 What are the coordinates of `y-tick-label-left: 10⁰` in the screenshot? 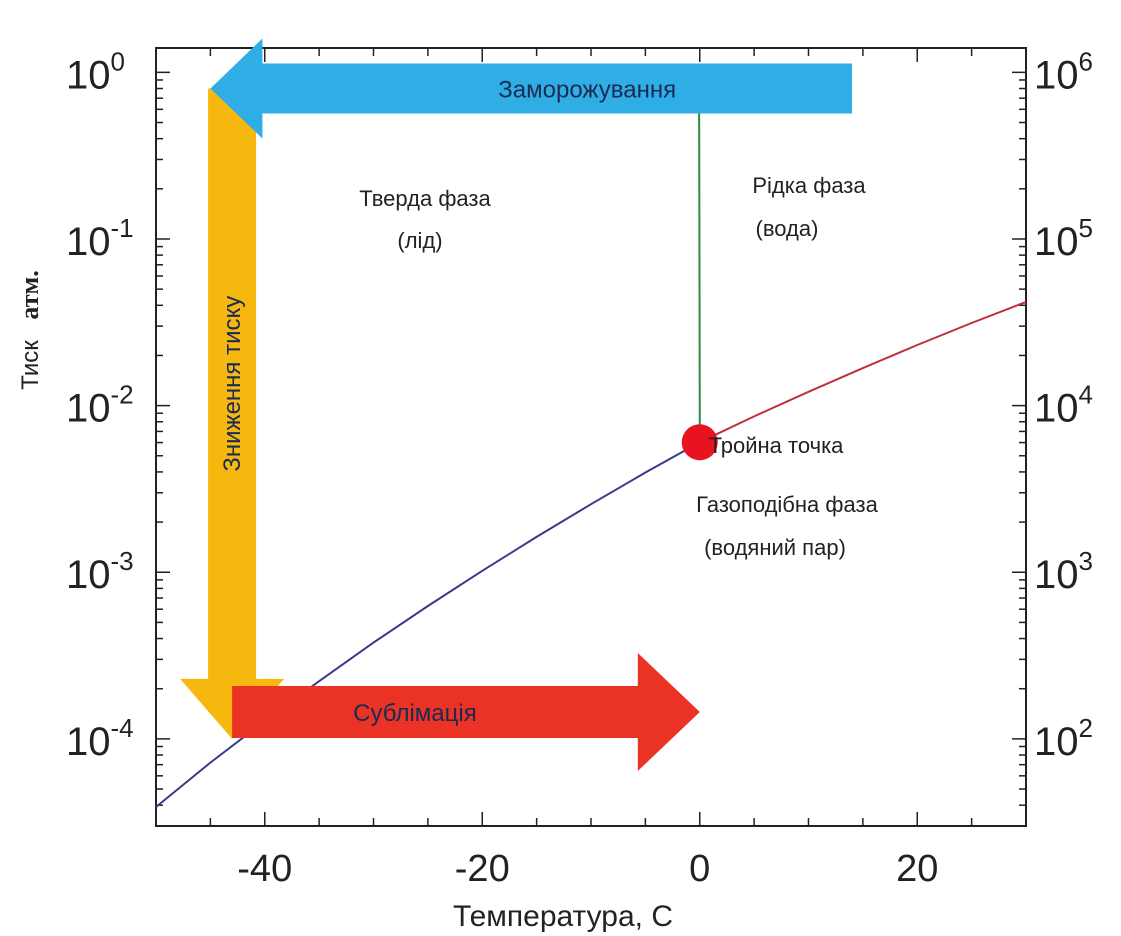 It's located at (95, 71).